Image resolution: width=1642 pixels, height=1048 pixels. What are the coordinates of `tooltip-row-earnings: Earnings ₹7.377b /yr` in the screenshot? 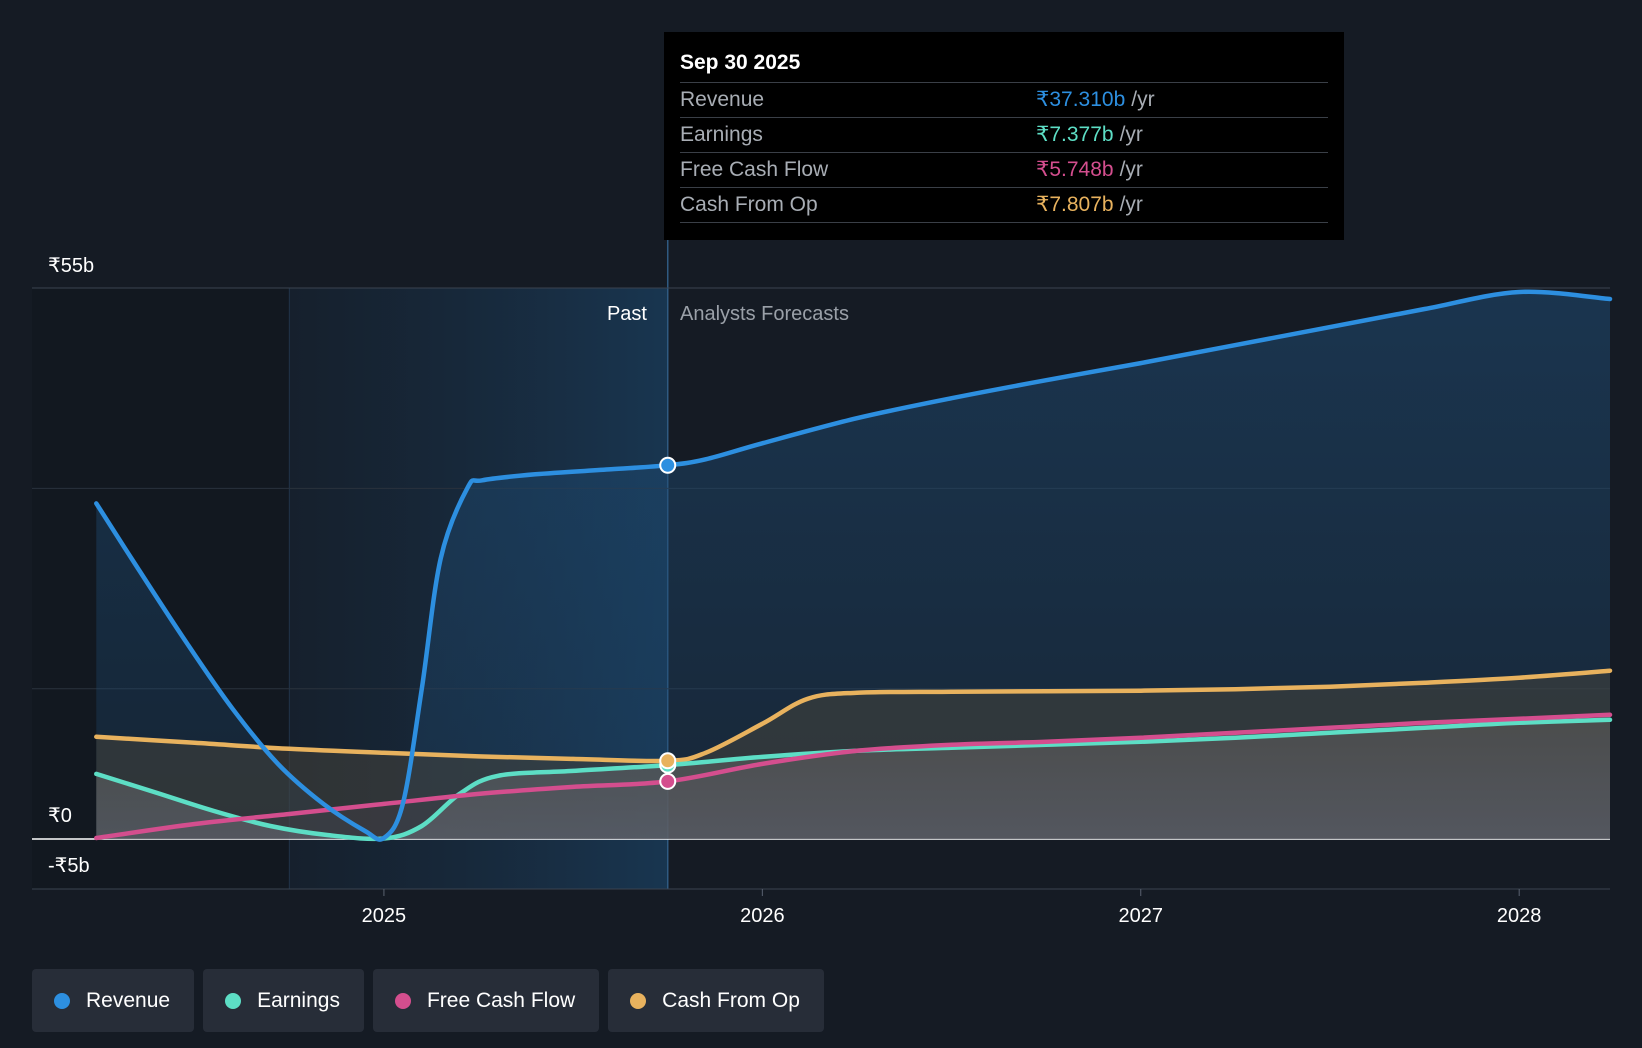 It's located at (1004, 135).